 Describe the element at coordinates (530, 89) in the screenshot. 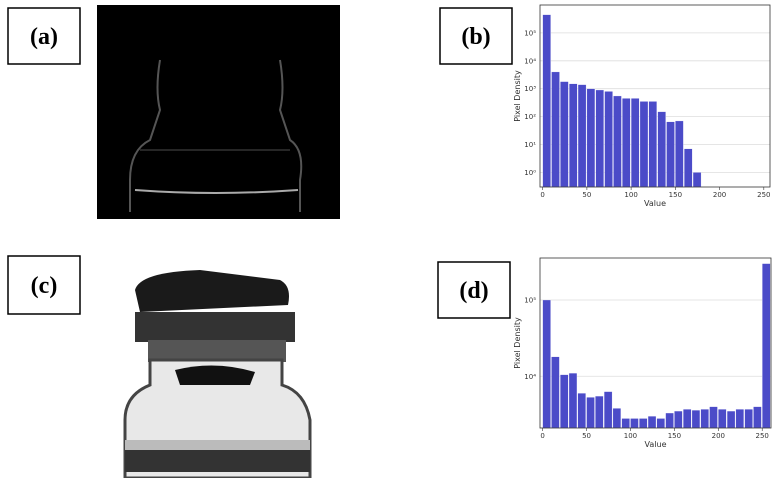

I see `y-tick-label: 10³` at that location.